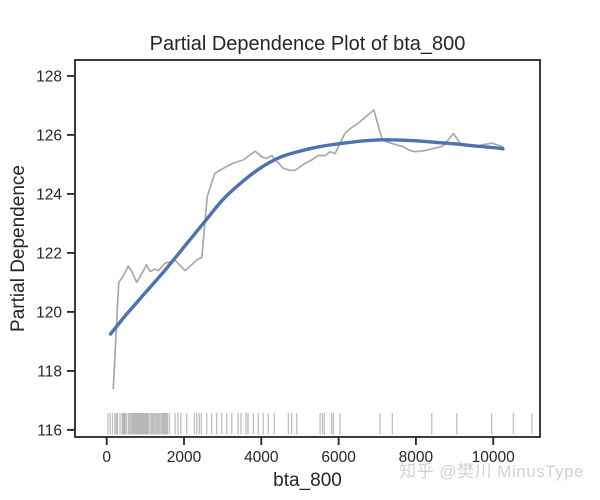  Describe the element at coordinates (106, 457) in the screenshot. I see `x-tick-label: 0` at that location.